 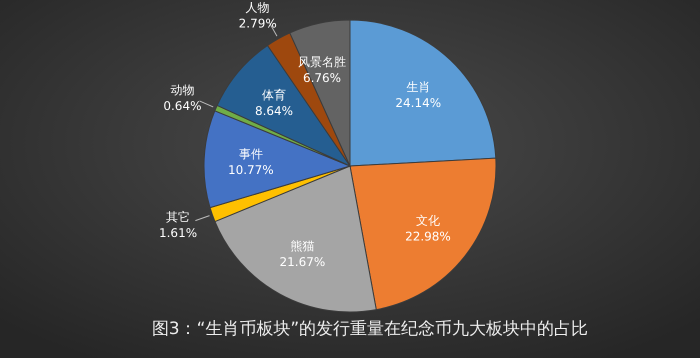 What do you see at coordinates (178, 217) in the screenshot?
I see `slice-label: 其它` at bounding box center [178, 217].